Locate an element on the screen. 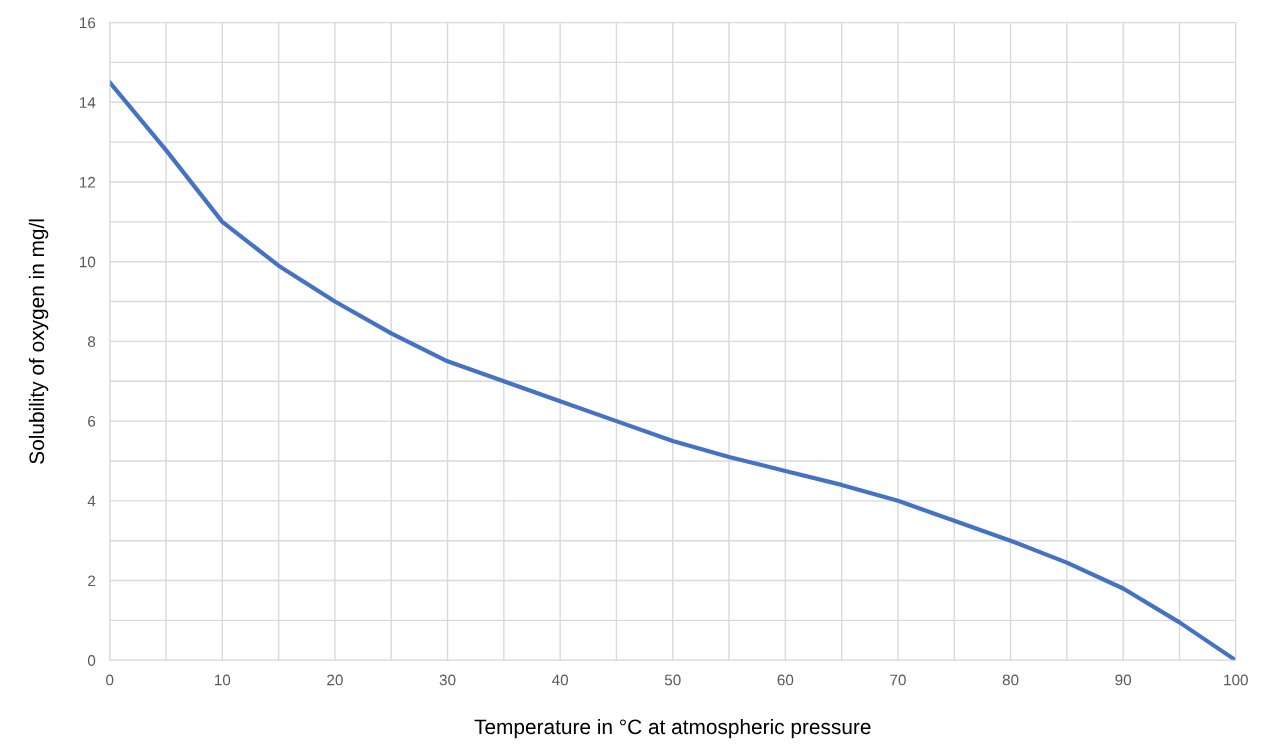  x-tick-label: 10 is located at coordinates (222, 680).